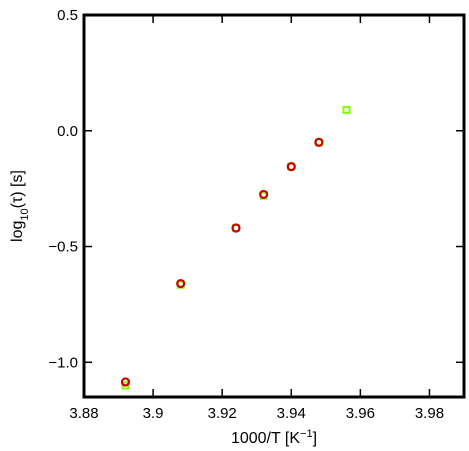  Describe the element at coordinates (83, 413) in the screenshot. I see `x-tick-label: 3.88` at that location.